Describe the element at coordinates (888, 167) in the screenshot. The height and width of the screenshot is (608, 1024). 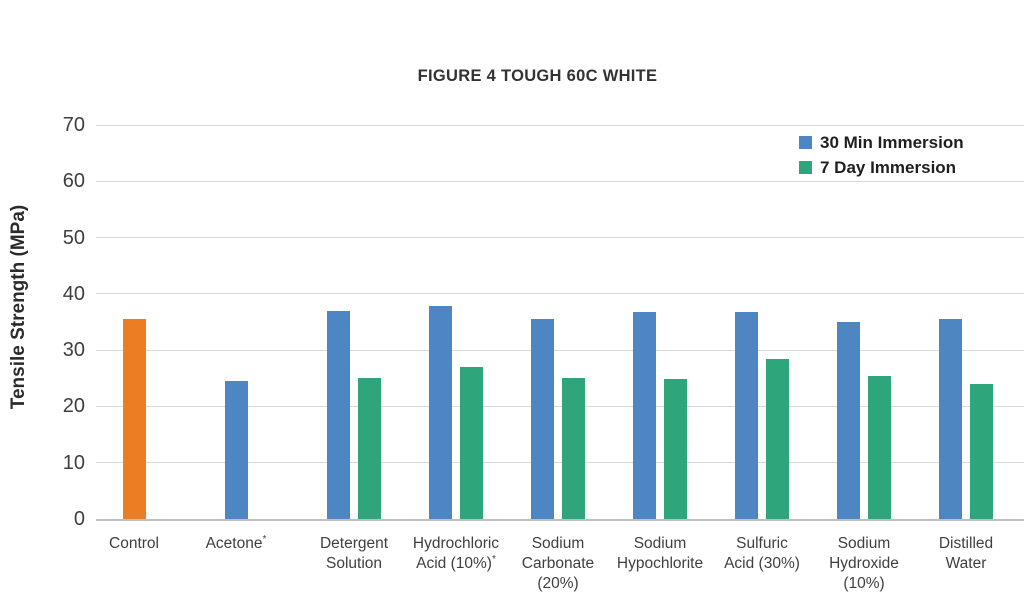
I see `legend-label: 7 Day Immersion` at that location.